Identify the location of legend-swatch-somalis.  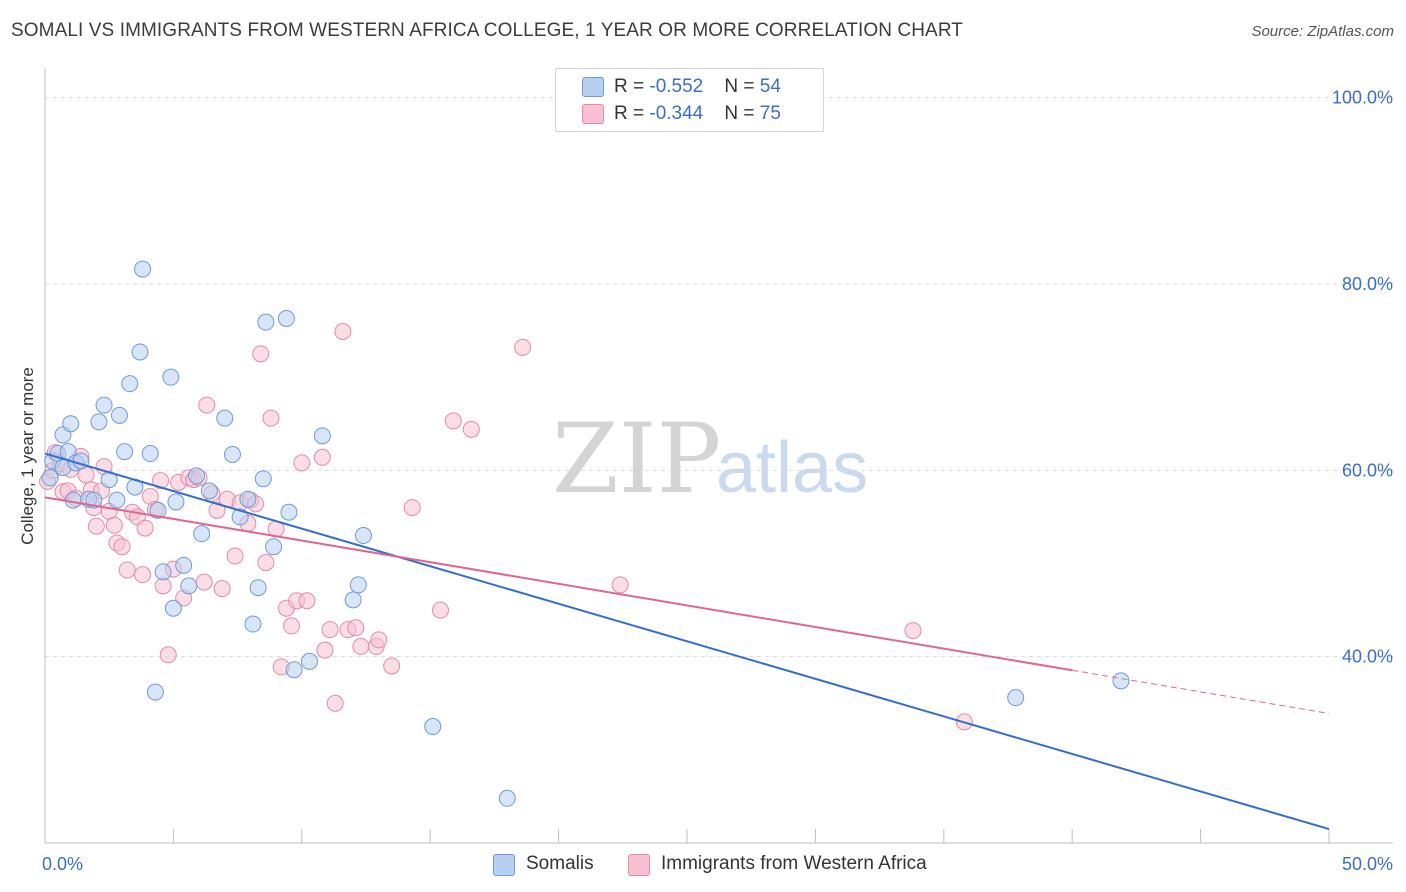
(593, 87).